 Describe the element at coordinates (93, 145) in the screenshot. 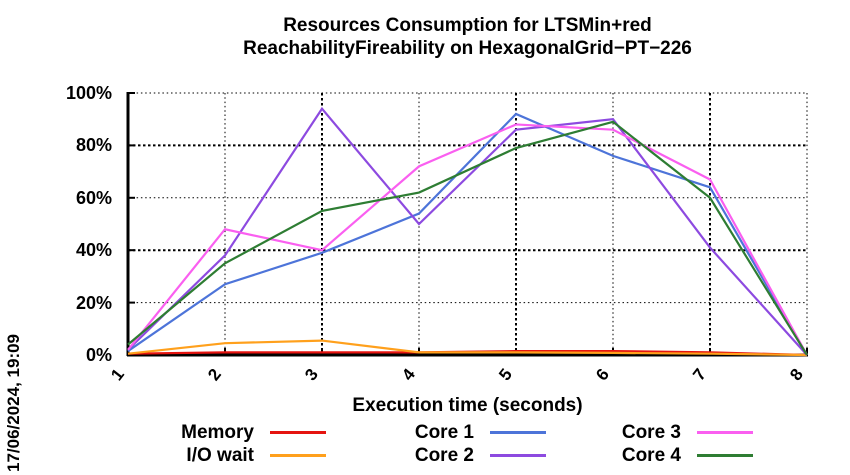

I see `y-tick-label: 80%` at that location.